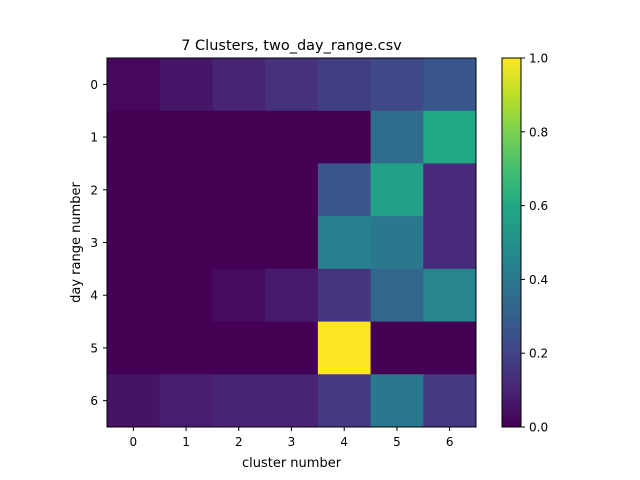 The width and height of the screenshot is (640, 480). Describe the element at coordinates (134, 442) in the screenshot. I see `x-tick-label: 0` at that location.